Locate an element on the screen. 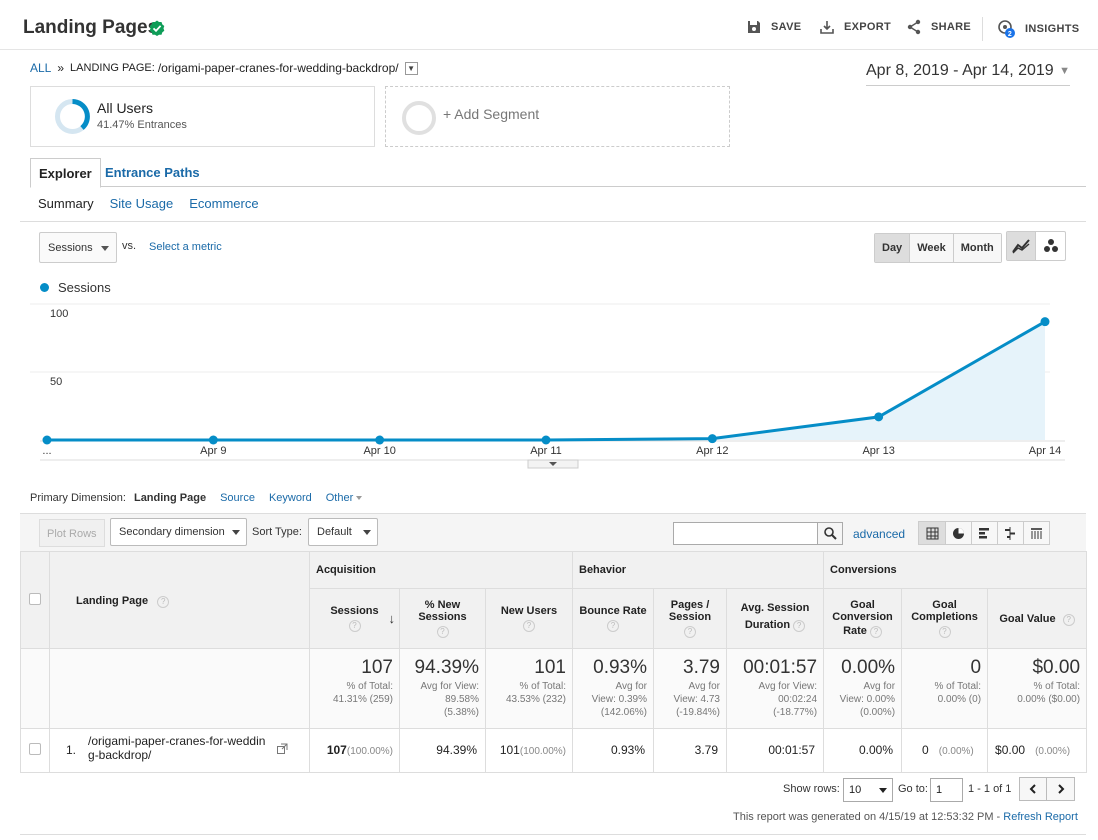 The image size is (1098, 840). pages-session-header: Pages / Session ? is located at coordinates (690, 618).